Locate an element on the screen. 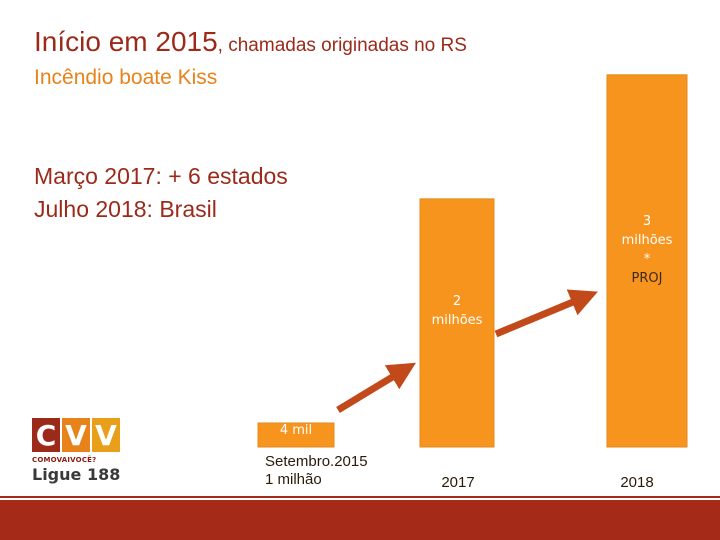  data-label-1: 4 mil is located at coordinates (296, 430).